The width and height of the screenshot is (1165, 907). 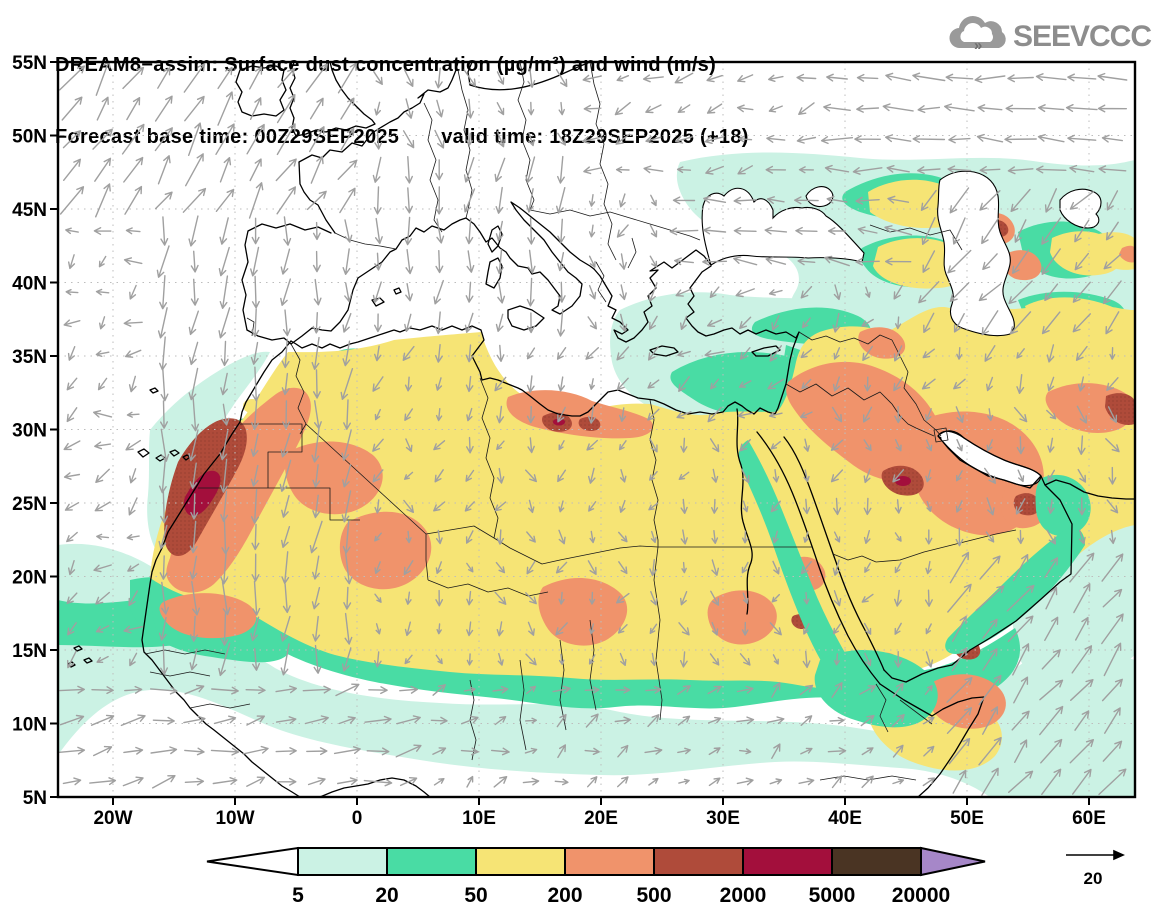 I want to click on colorbar-label: 5000, so click(x=832, y=895).